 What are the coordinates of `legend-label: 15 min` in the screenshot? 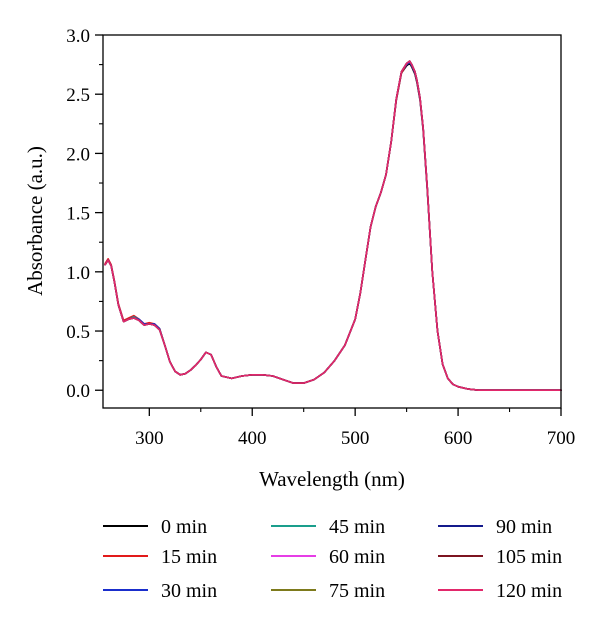 It's located at (189, 557).